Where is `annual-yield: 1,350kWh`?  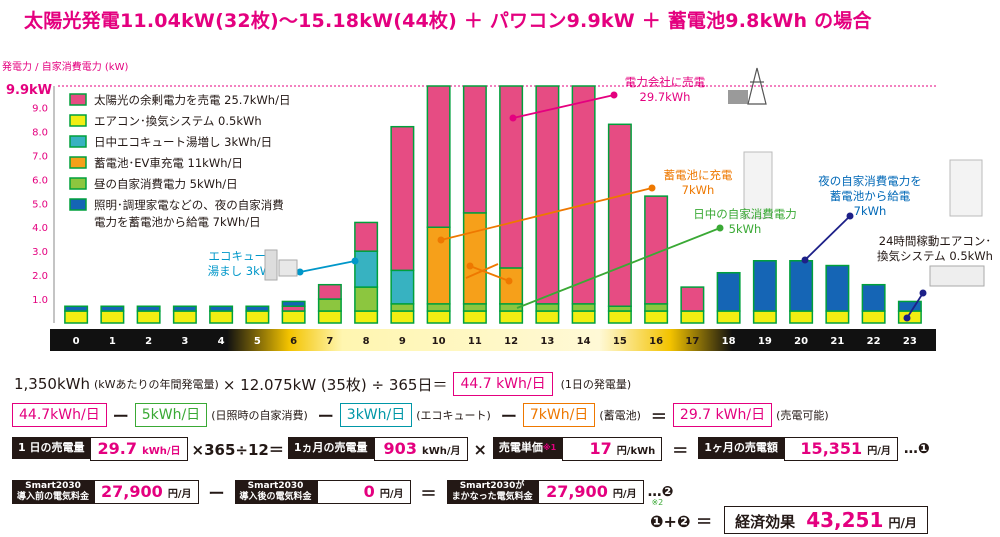
annual-yield: 1,350kWh is located at coordinates (52, 384).